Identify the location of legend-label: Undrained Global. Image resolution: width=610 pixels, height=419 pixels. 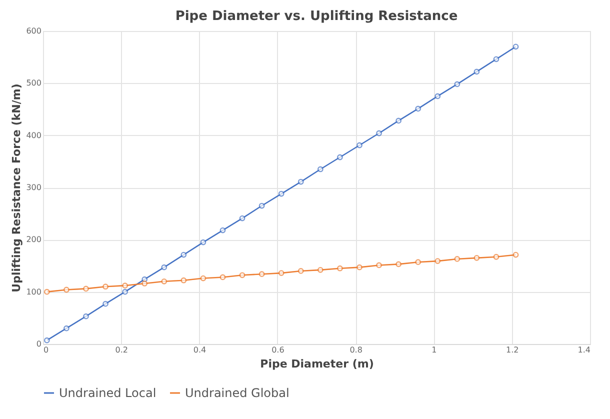
(237, 393).